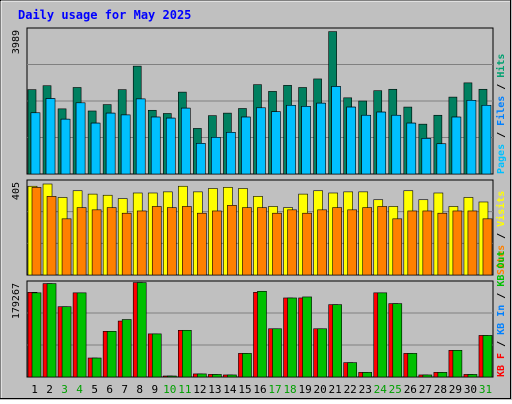 Image resolution: width=512 pixels, height=404 pixels. I want to click on legend-label: Sites / Visits, so click(501, 233).